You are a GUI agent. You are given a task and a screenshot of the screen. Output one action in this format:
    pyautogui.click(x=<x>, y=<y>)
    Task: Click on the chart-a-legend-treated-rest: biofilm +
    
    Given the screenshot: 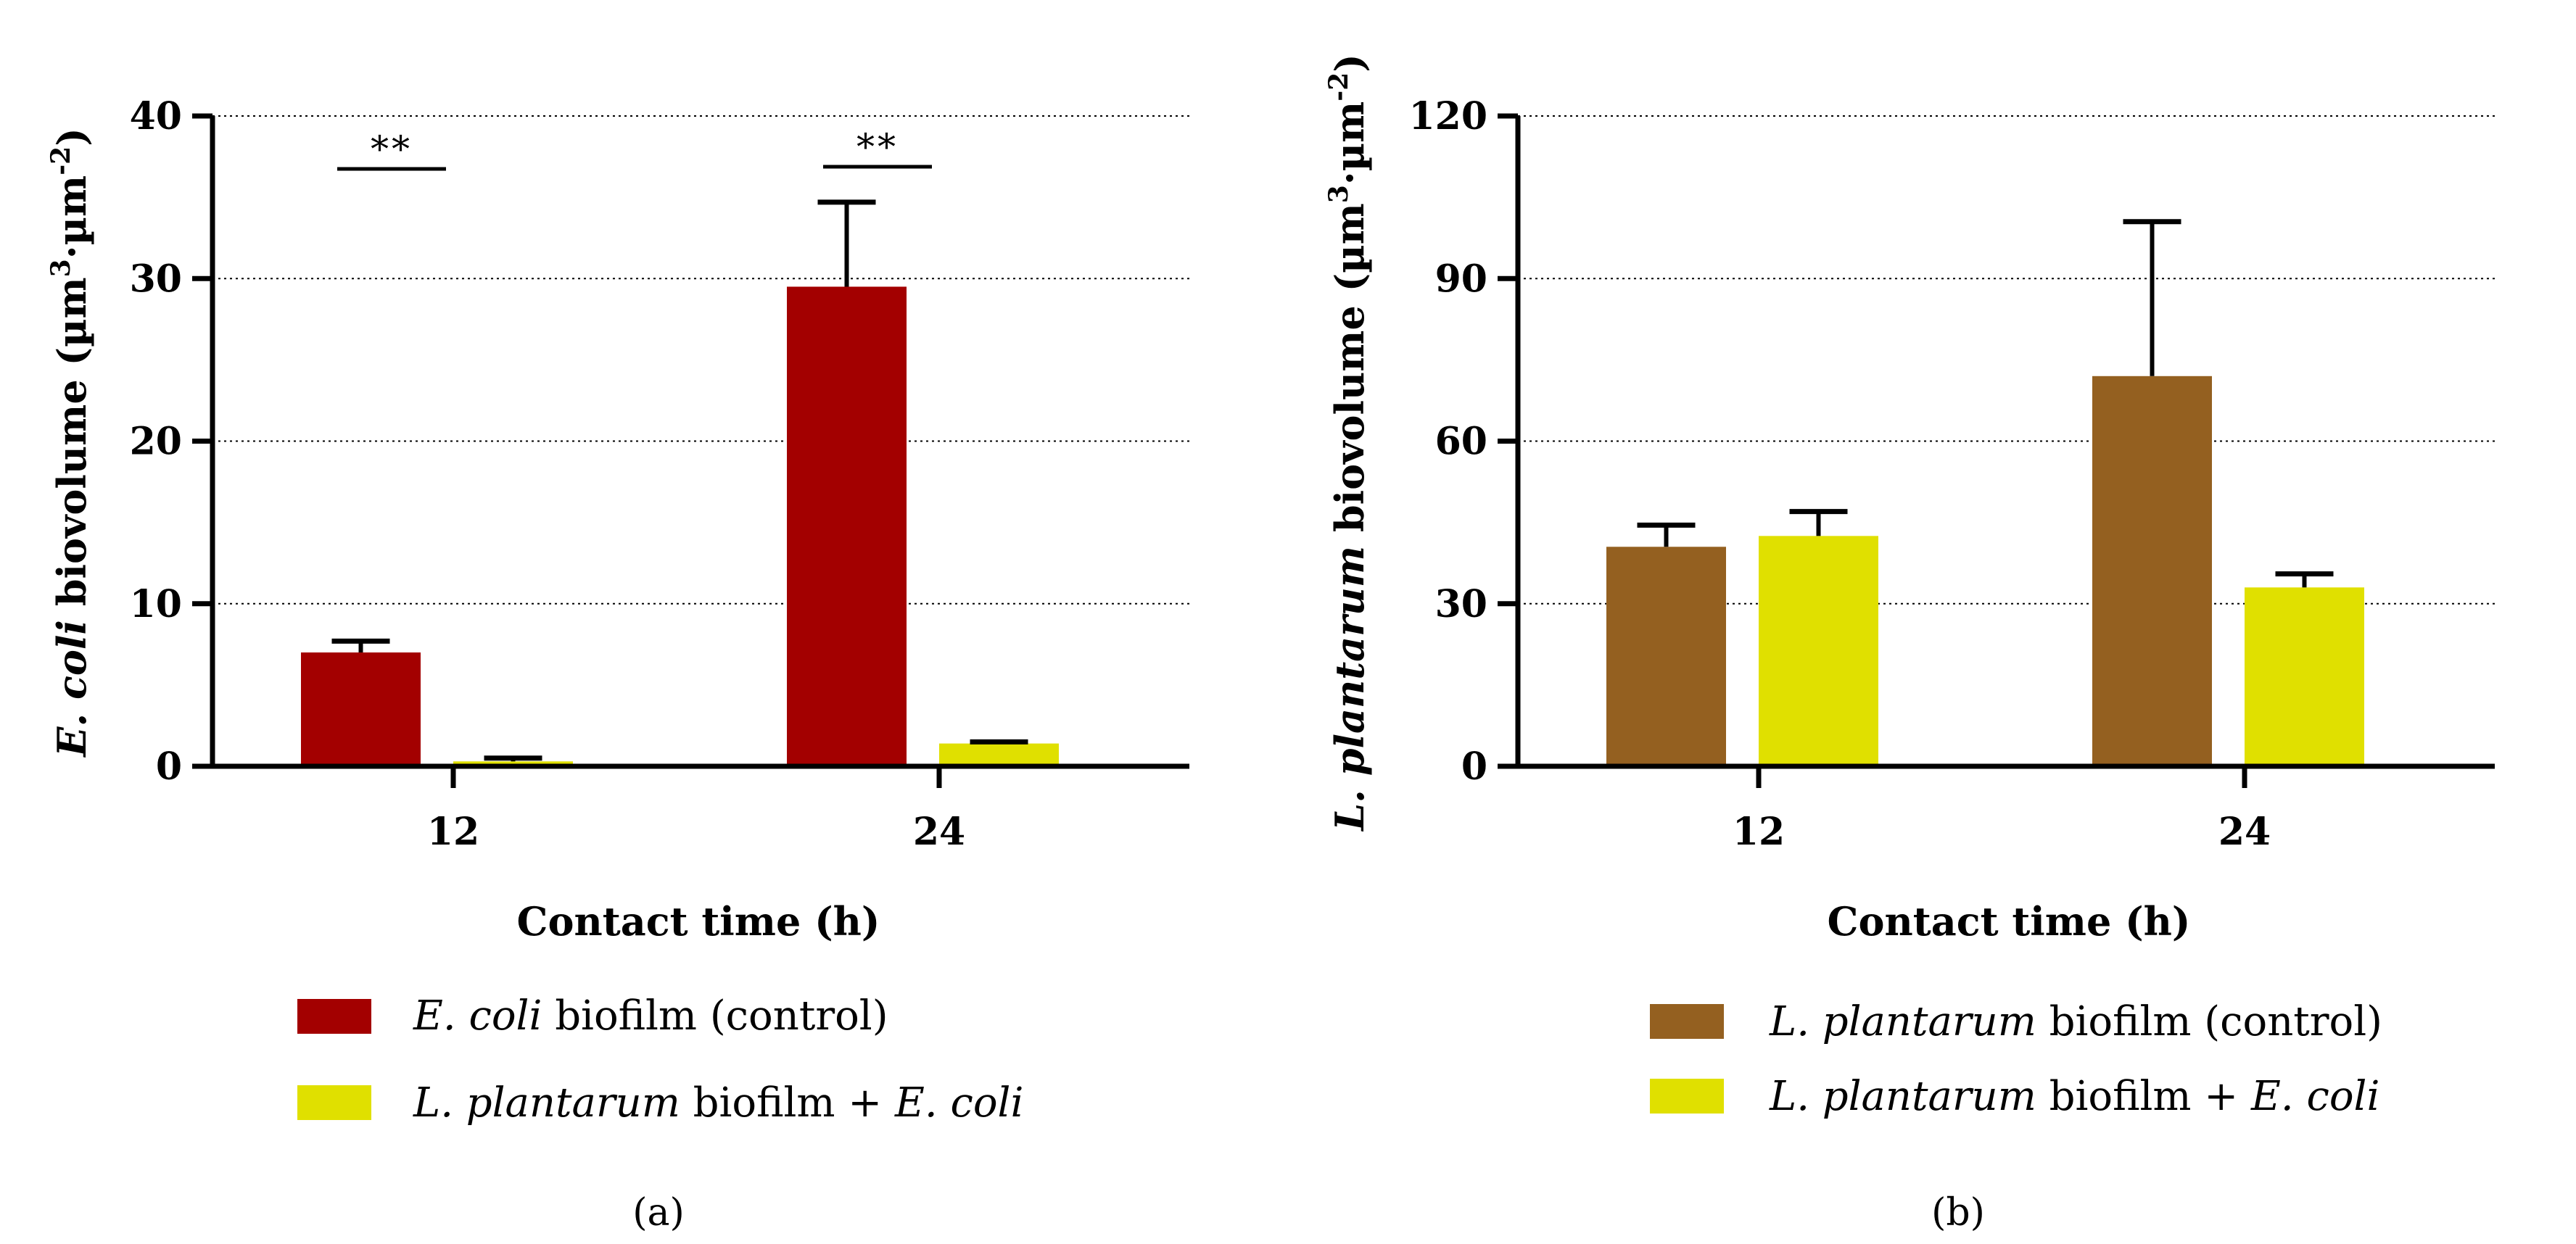 What is the action you would take?
    pyautogui.click(x=787, y=1103)
    